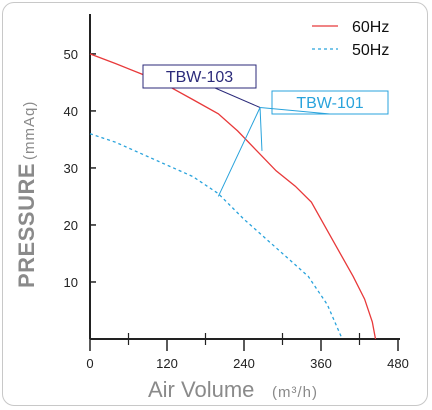 Image resolution: width=432 pixels, height=410 pixels. I want to click on tbw-103-label: TBW-103, so click(199, 77).